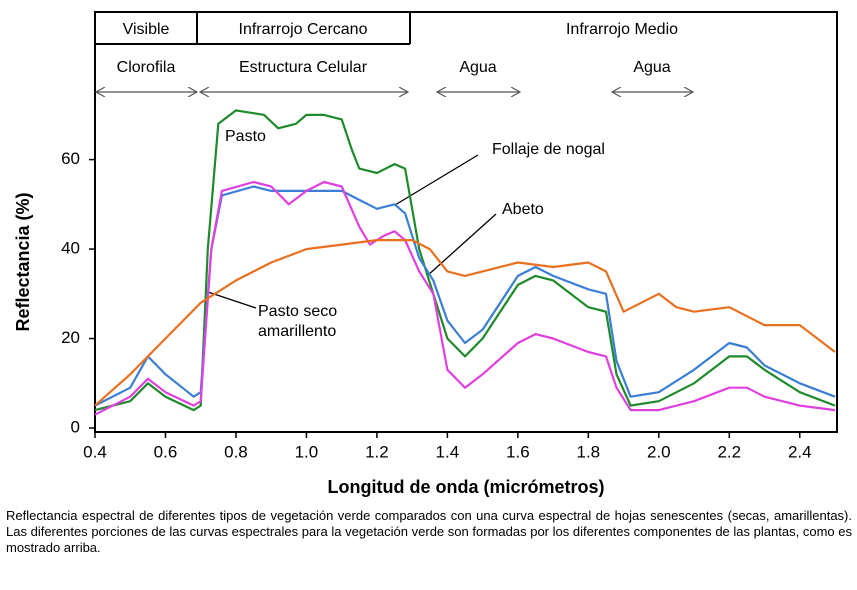 This screenshot has height=590, width=857. I want to click on x-tick-label: 2.0, so click(659, 451).